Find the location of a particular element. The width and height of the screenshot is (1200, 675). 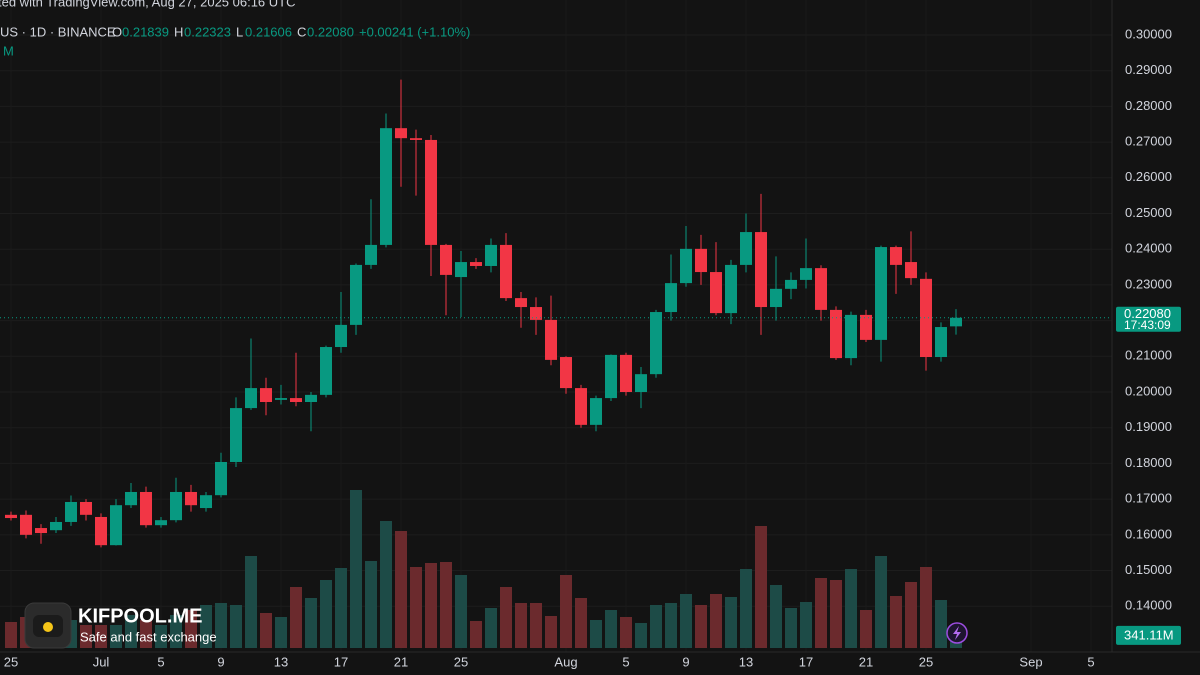

x-tick-label: 17 is located at coordinates (806, 661).